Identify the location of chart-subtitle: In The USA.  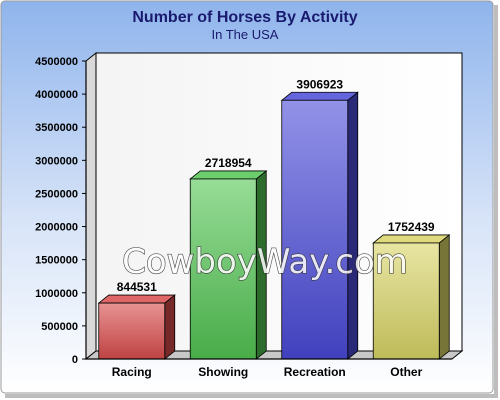
(245, 34).